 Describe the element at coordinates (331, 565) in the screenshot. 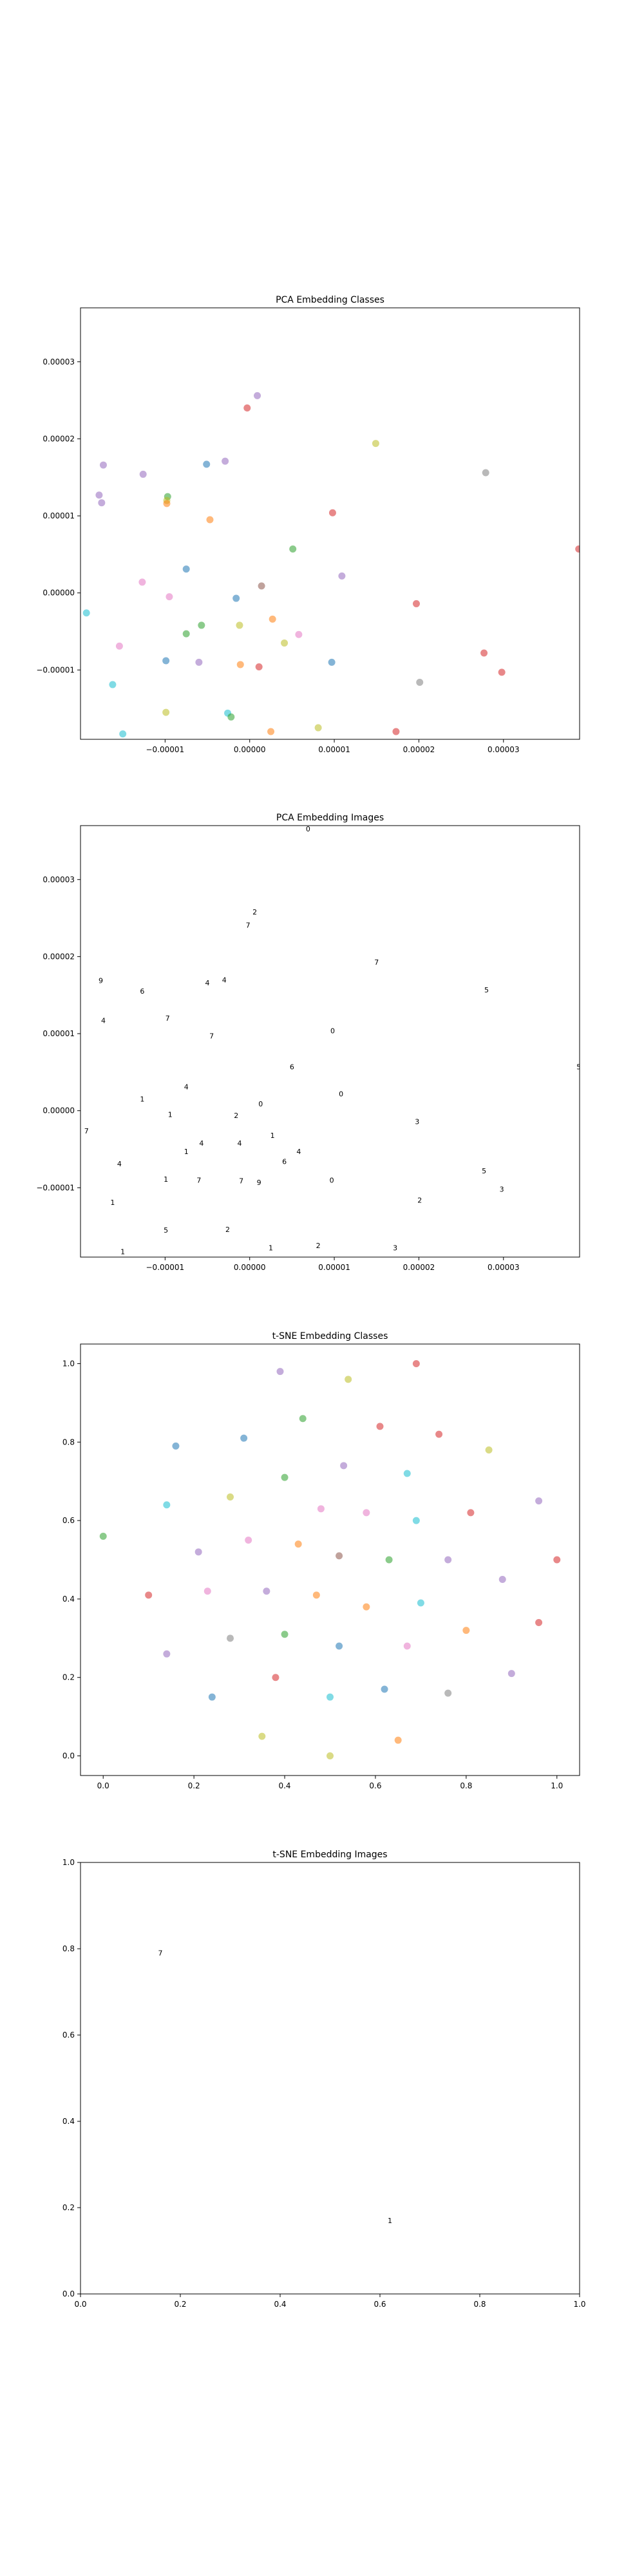

I see `plot-area` at that location.